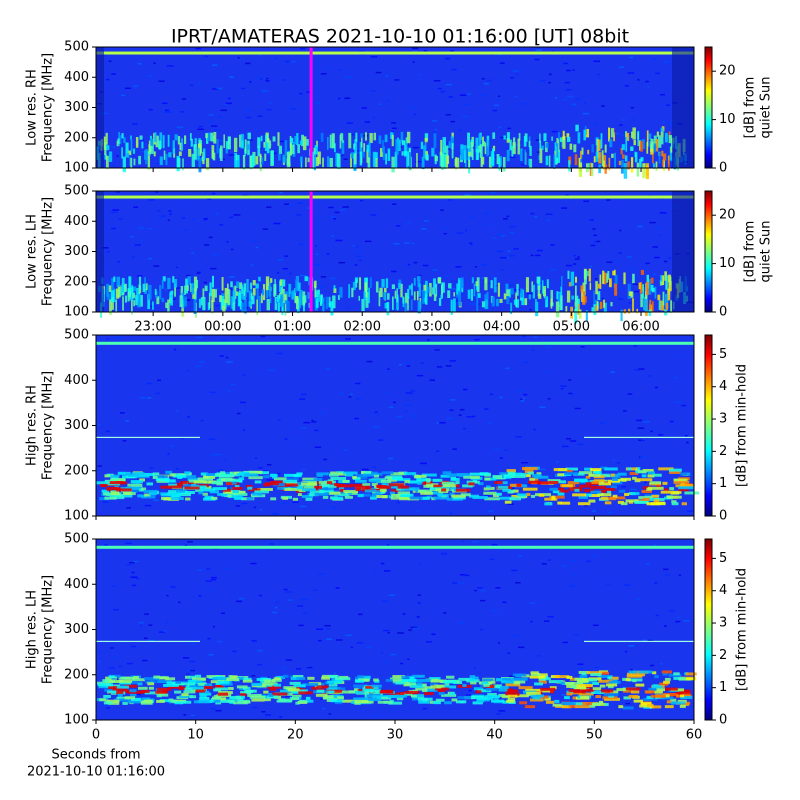 This screenshot has height=800, width=800. Describe the element at coordinates (727, 71) in the screenshot. I see `colorbar-tick-label: 20` at that location.